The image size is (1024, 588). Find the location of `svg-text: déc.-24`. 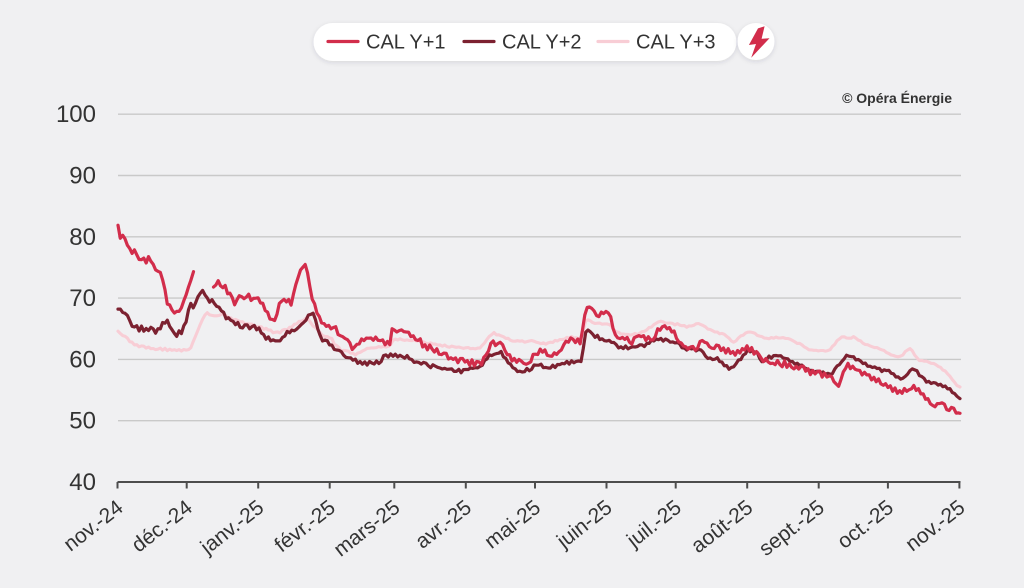

svg-text: déc.-24 is located at coordinates (162, 526).